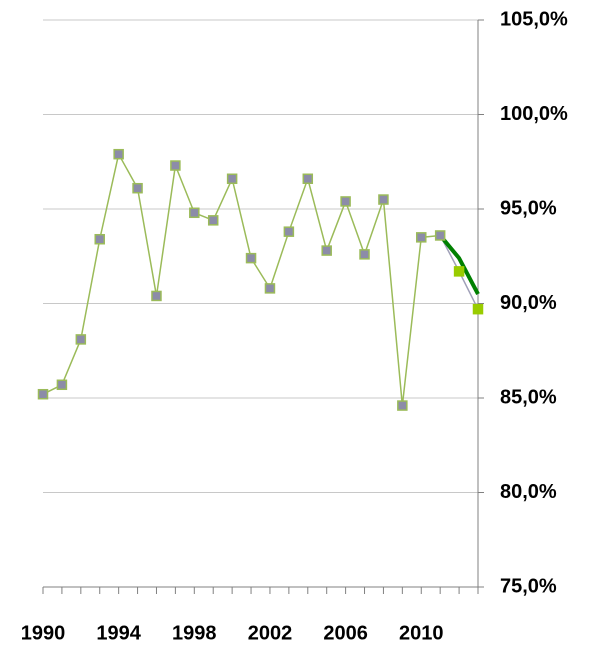  What do you see at coordinates (194, 633) in the screenshot?
I see `x-tick-label: 1998` at bounding box center [194, 633].